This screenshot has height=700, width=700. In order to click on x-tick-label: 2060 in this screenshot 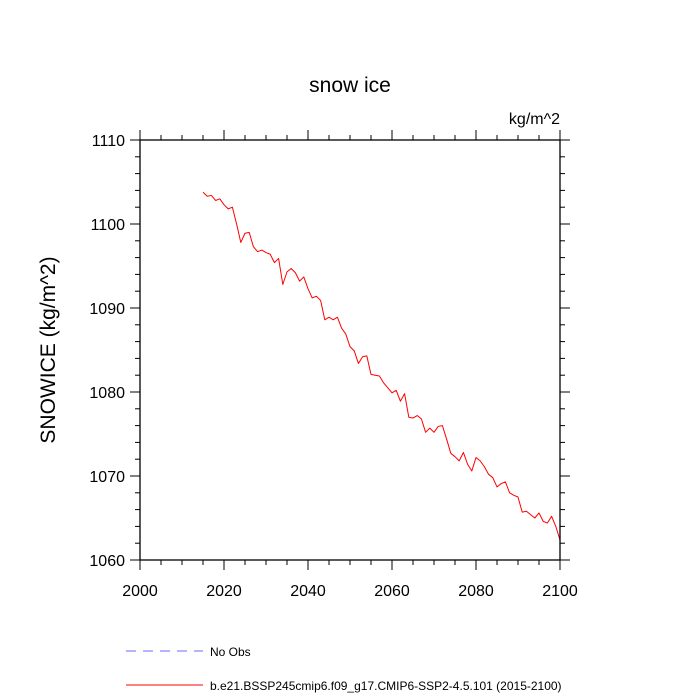, I will do `click(392, 591)`.